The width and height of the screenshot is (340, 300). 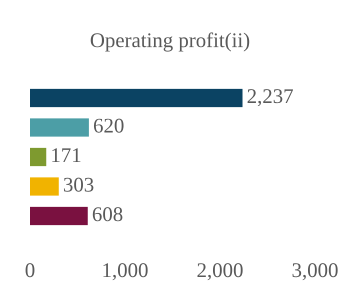 I want to click on data-label: 608, so click(x=107, y=214).